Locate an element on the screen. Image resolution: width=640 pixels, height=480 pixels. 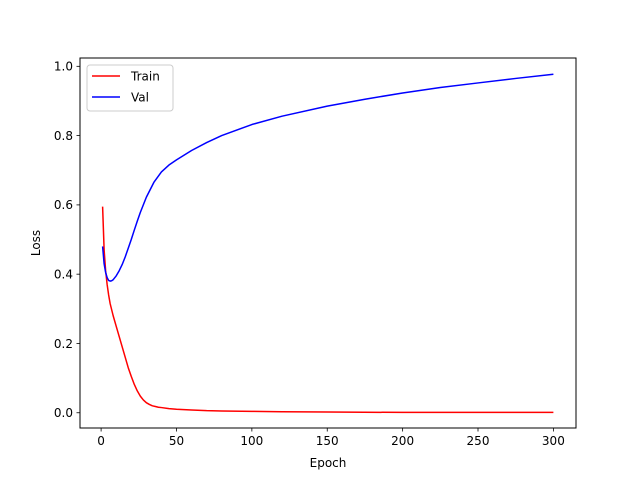
x-tick-label: 100 is located at coordinates (251, 441).